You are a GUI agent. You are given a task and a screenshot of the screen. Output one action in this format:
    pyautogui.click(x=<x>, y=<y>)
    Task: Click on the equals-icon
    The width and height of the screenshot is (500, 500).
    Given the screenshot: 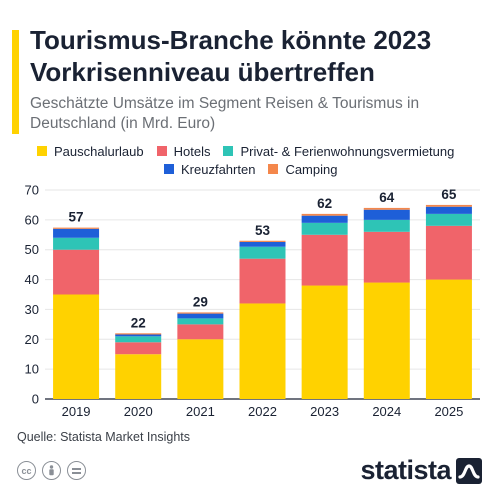 What is the action you would take?
    pyautogui.click(x=76, y=470)
    